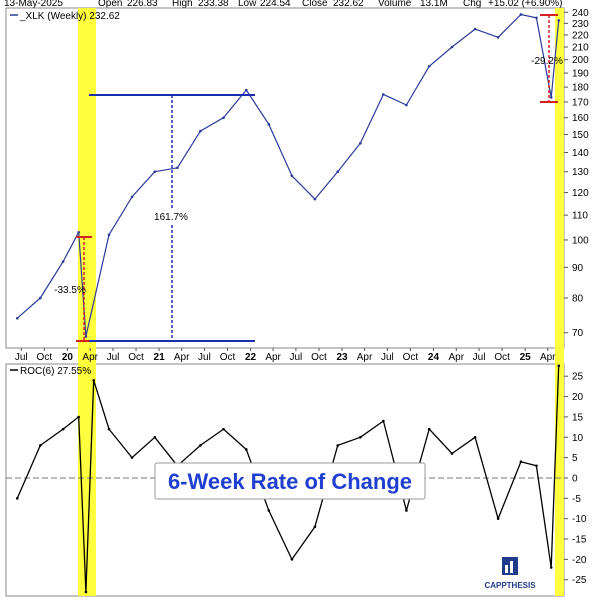 The image size is (600, 605). What do you see at coordinates (580, 13) in the screenshot?
I see `price-y-tick-label: 240` at bounding box center [580, 13].